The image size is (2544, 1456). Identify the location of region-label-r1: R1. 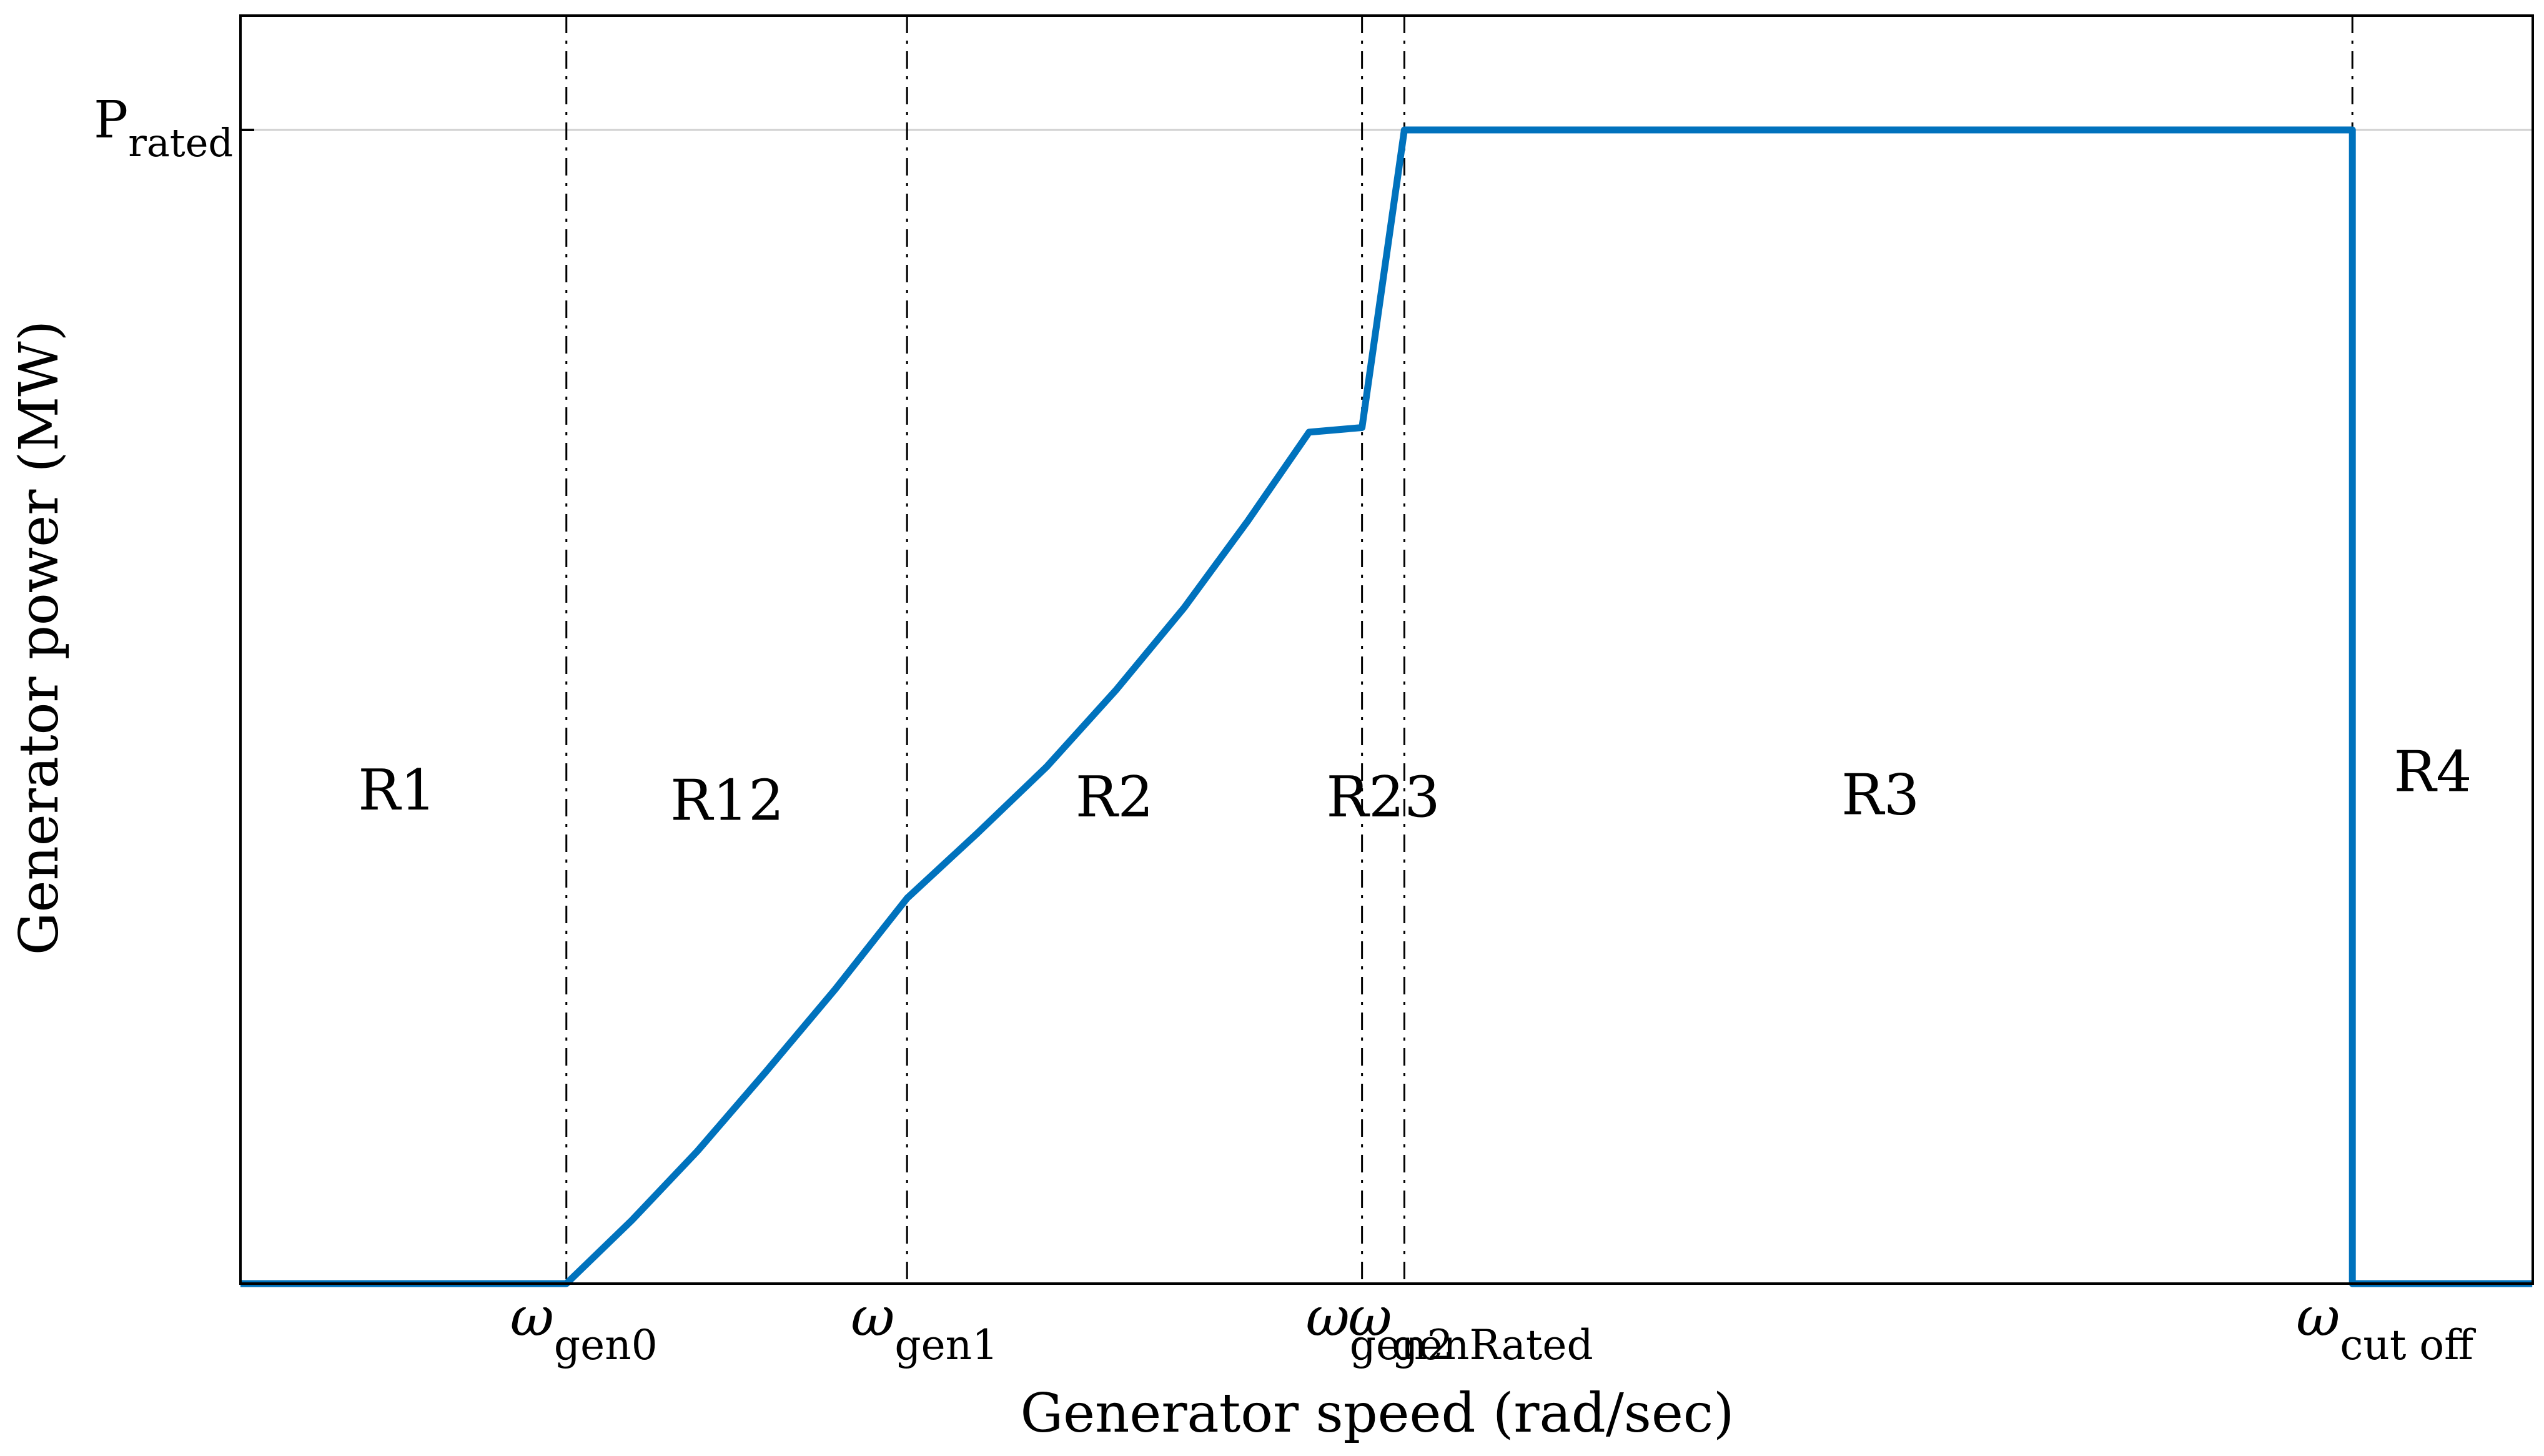
(397, 790).